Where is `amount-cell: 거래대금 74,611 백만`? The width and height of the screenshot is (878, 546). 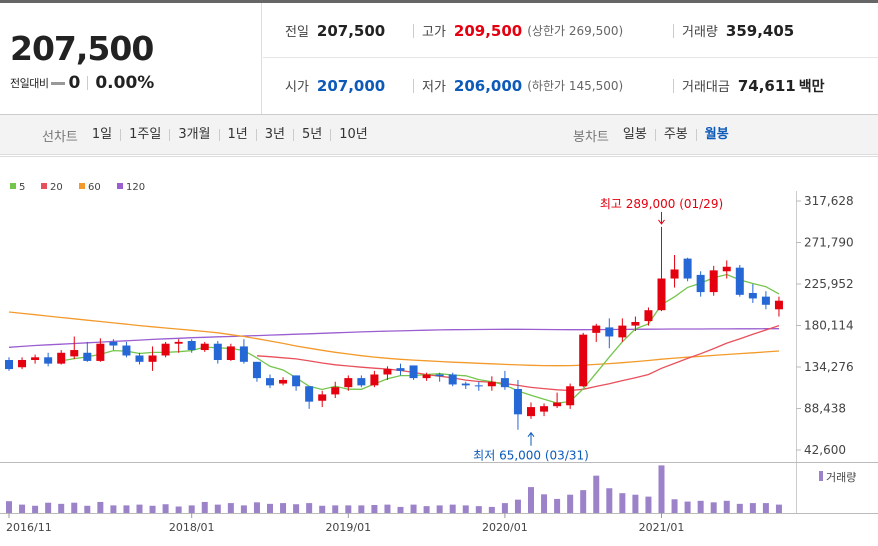 amount-cell: 거래대금 74,611 백만 is located at coordinates (749, 85).